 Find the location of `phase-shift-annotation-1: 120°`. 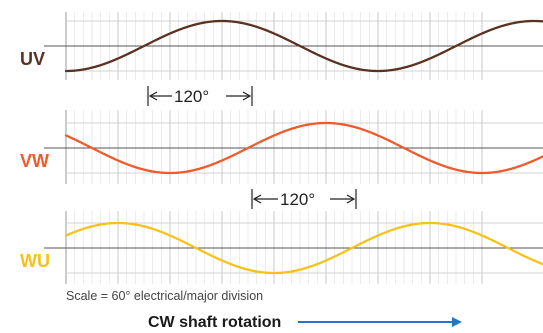

phase-shift-annotation-1: 120° is located at coordinates (200, 96).